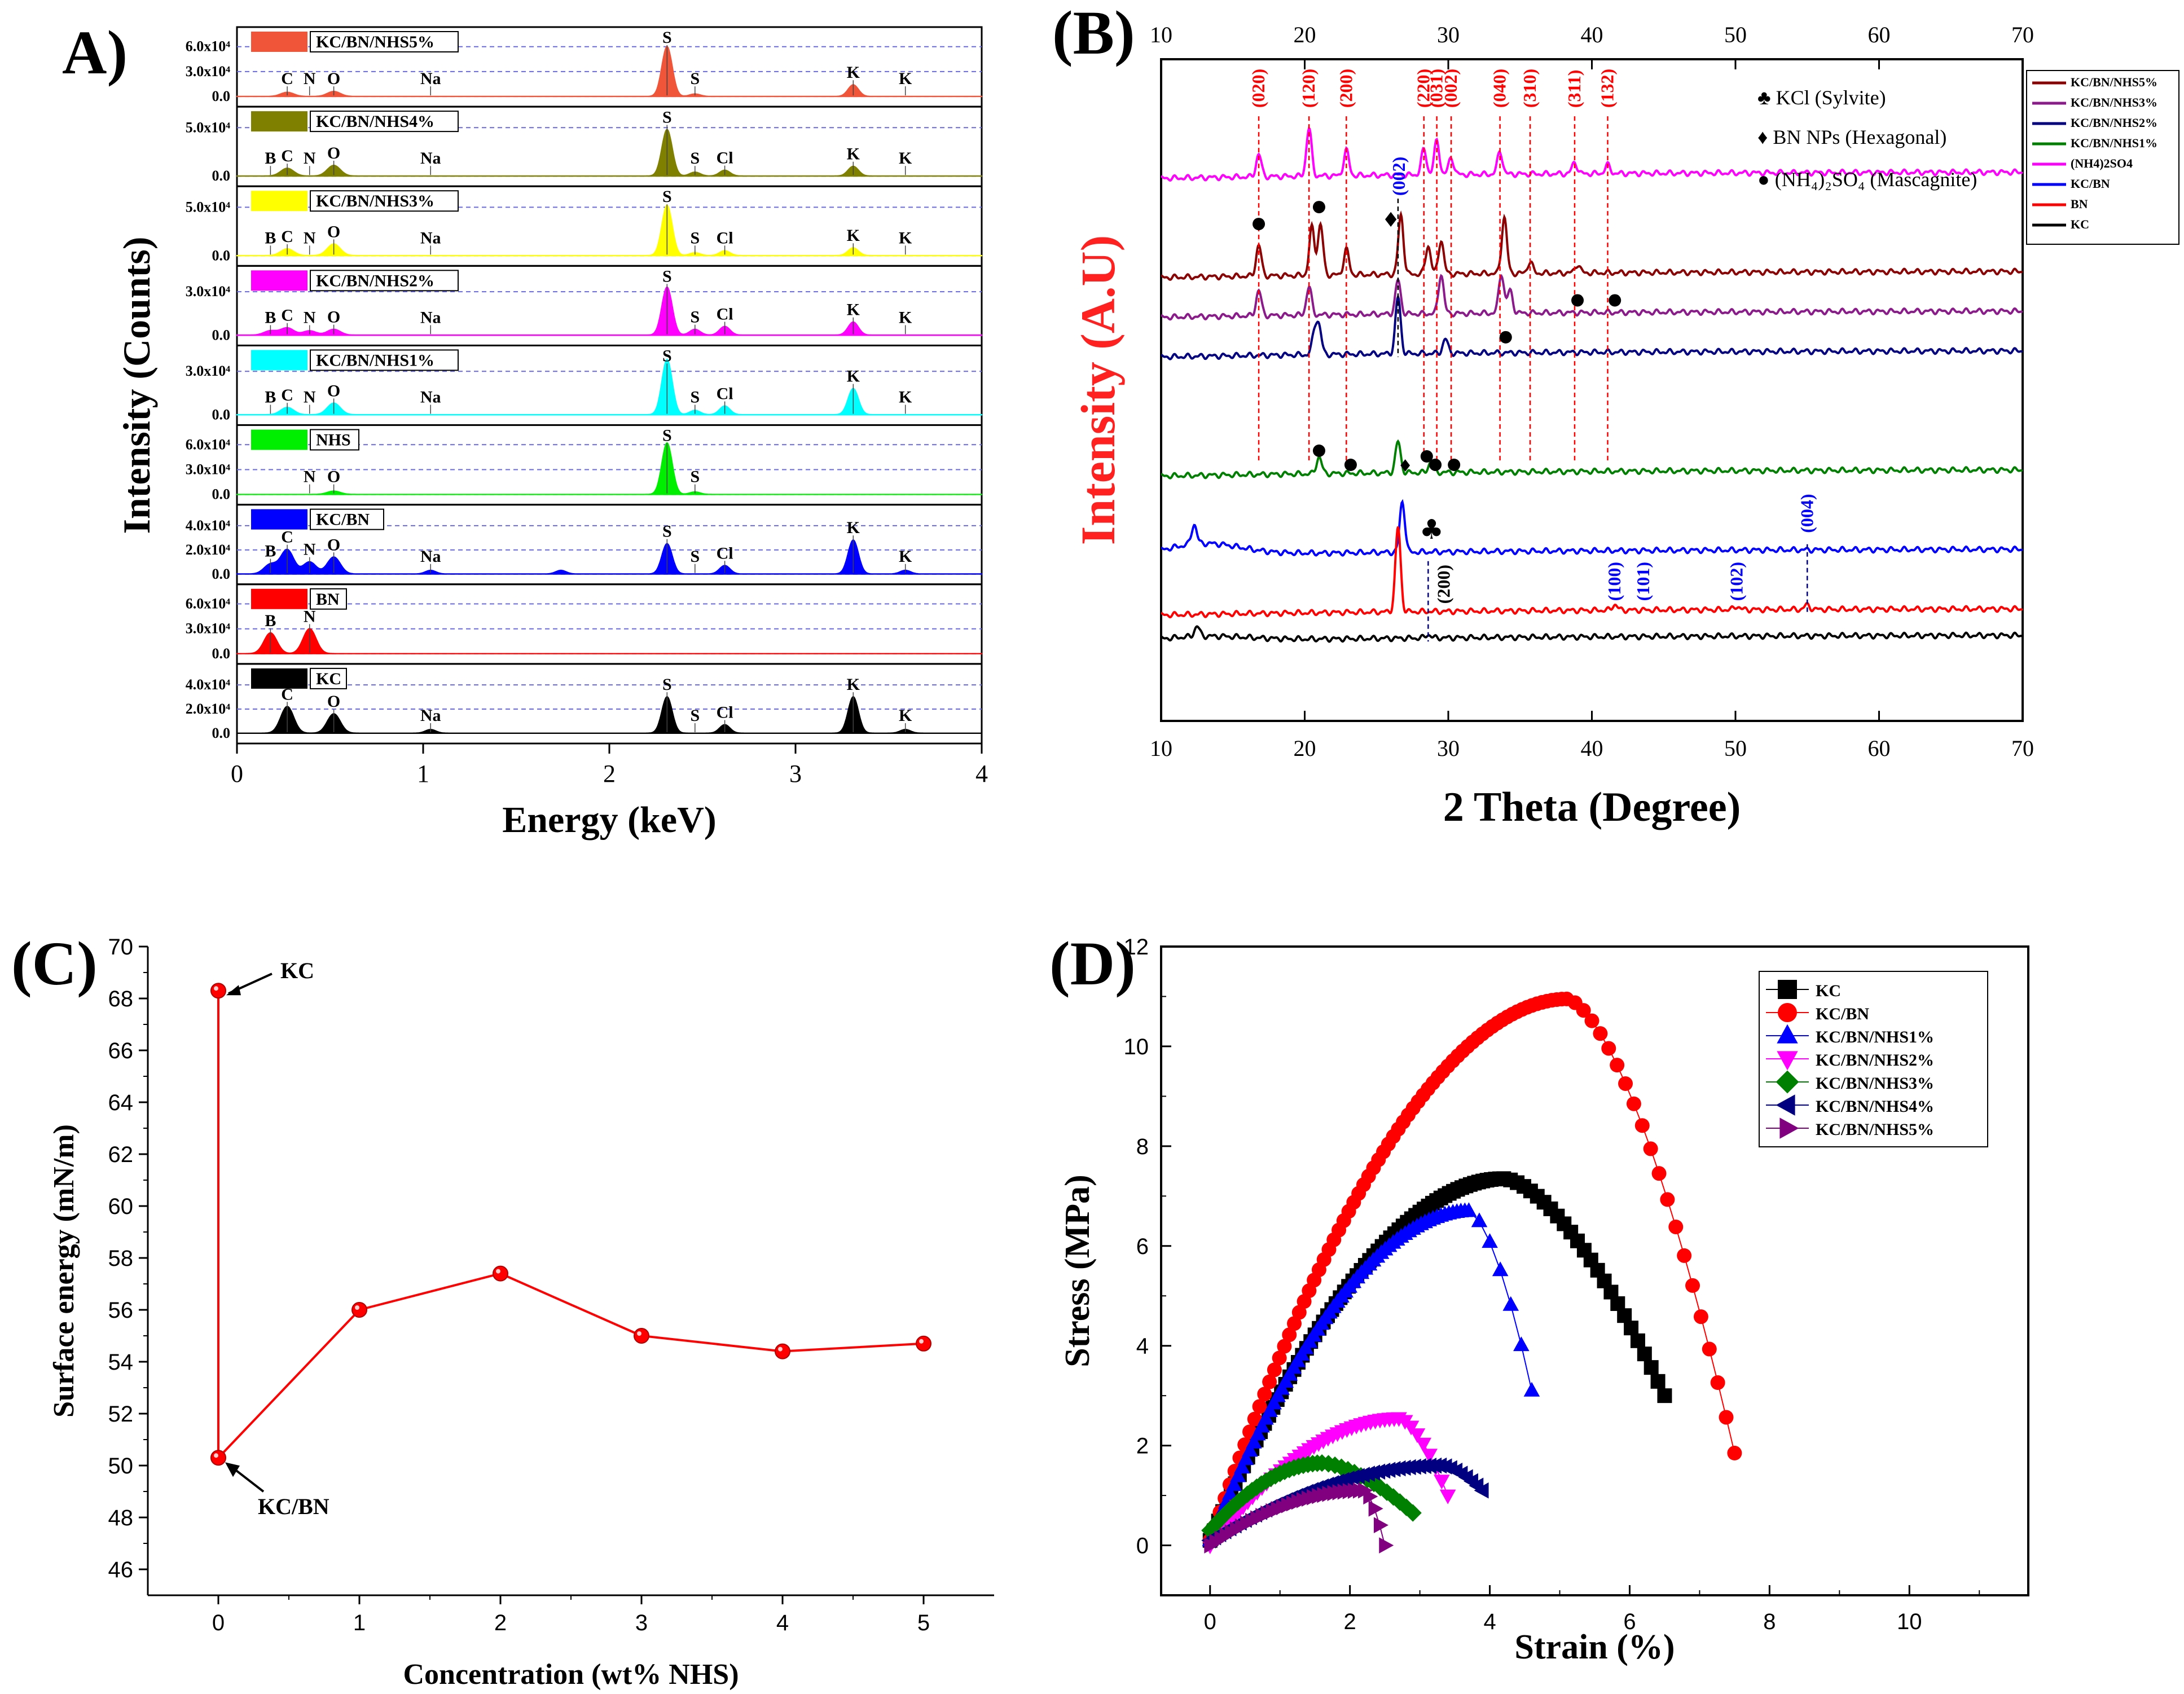  Describe the element at coordinates (1806, 513) in the screenshot. I see `xrd-miller-label-blue: (004)` at that location.